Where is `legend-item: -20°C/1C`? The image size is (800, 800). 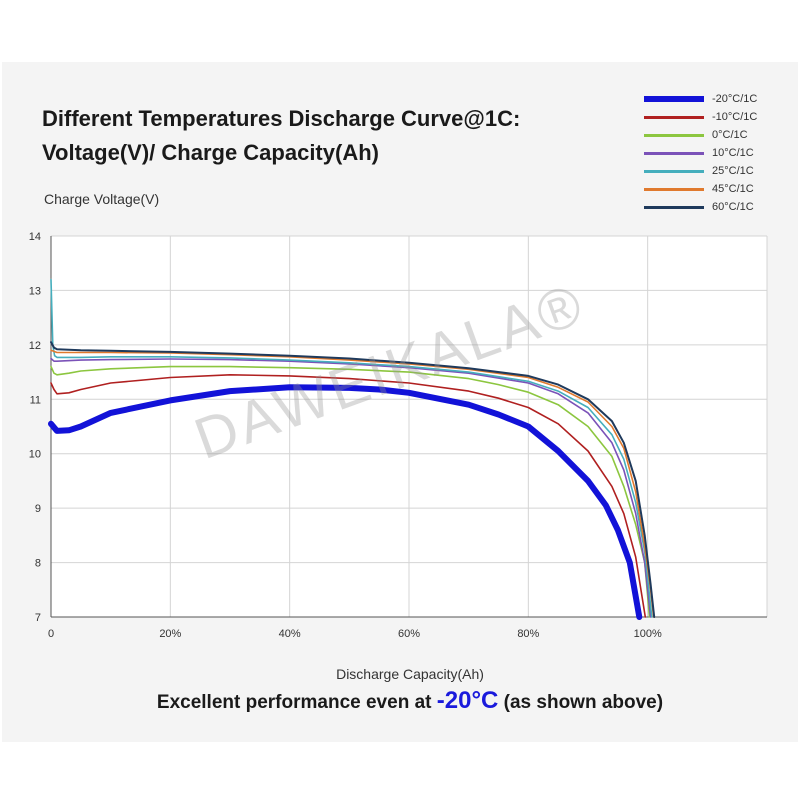
legend-item: -20°C/1C is located at coordinates (719, 99).